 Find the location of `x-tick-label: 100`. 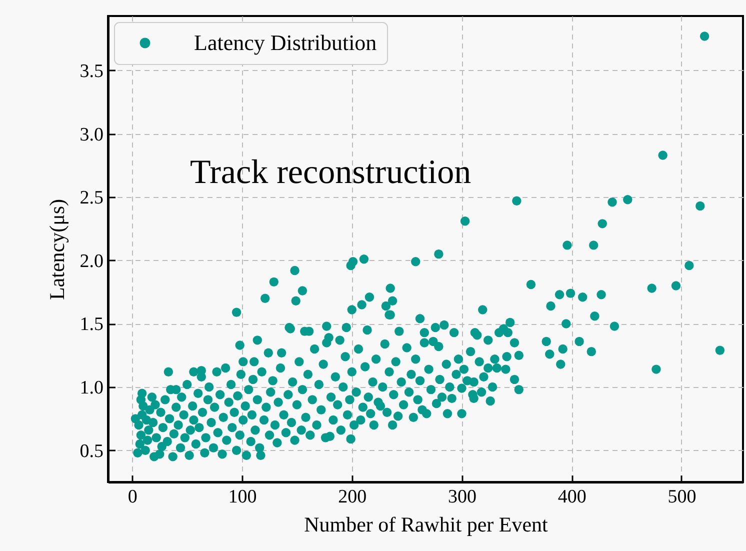

x-tick-label: 100 is located at coordinates (242, 497).